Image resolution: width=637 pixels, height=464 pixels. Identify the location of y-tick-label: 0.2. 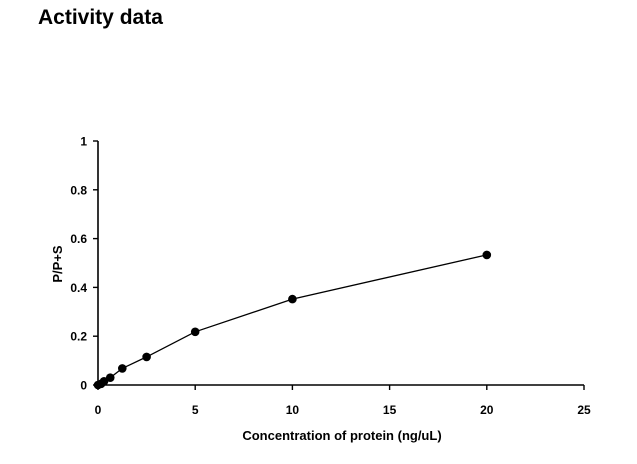
(78, 337).